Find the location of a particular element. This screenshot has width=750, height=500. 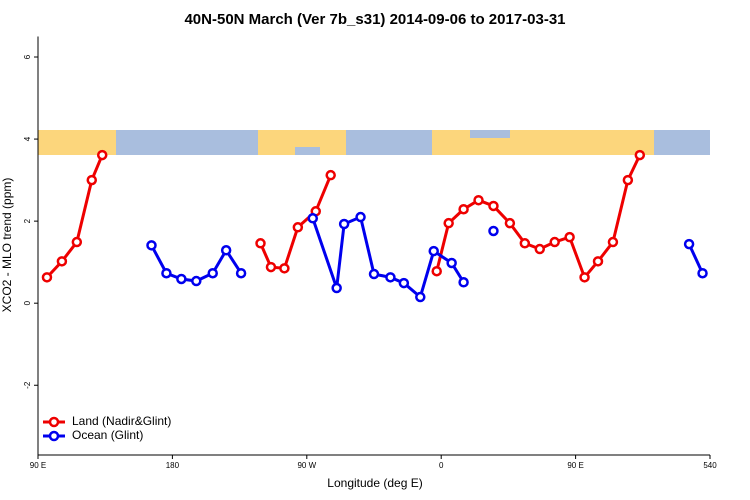

x-tick-label: 540 is located at coordinates (710, 465).